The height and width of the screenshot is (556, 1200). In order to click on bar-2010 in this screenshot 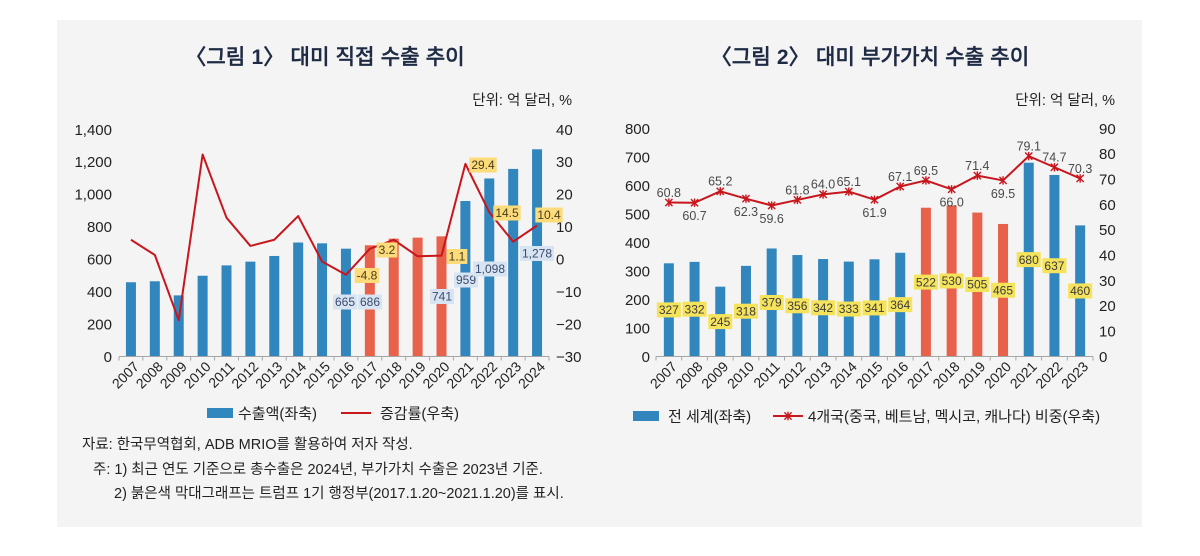, I will do `click(202, 316)`.